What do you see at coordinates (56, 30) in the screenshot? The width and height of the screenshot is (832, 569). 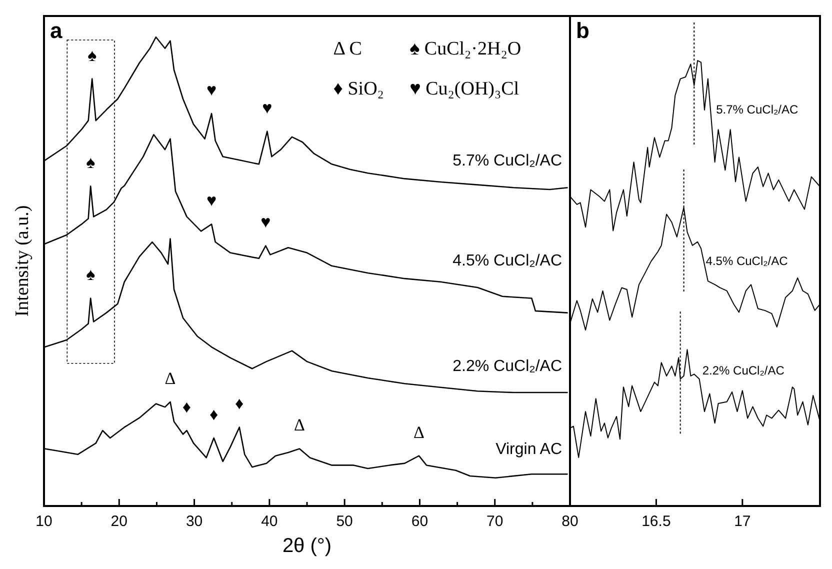 I see `chart-title: a` at bounding box center [56, 30].